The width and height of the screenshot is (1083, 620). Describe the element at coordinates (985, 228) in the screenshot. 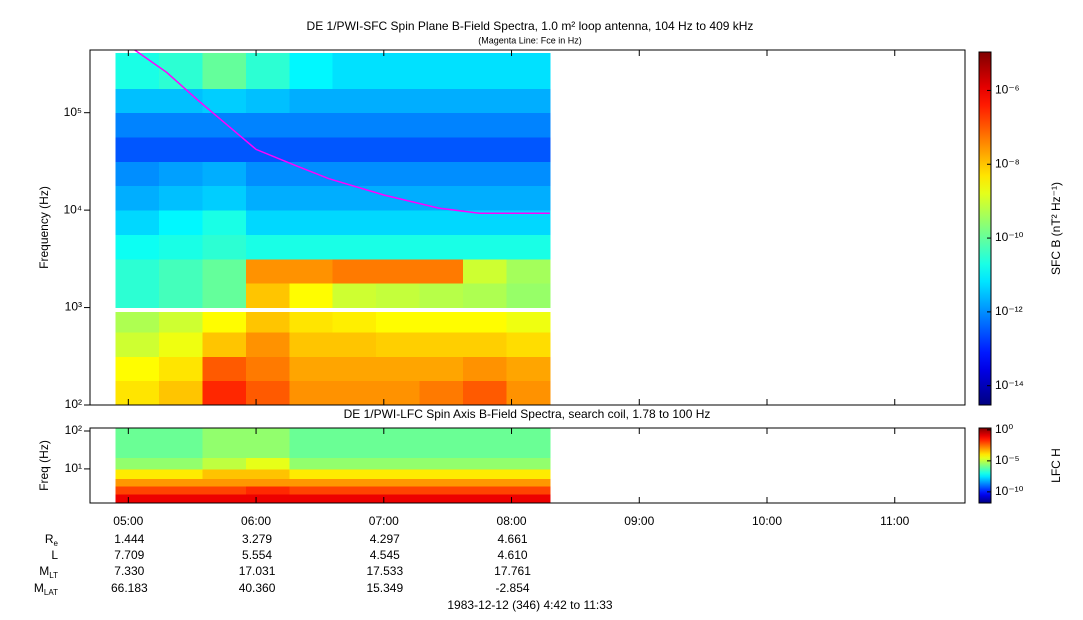

I see `colorbar` at that location.